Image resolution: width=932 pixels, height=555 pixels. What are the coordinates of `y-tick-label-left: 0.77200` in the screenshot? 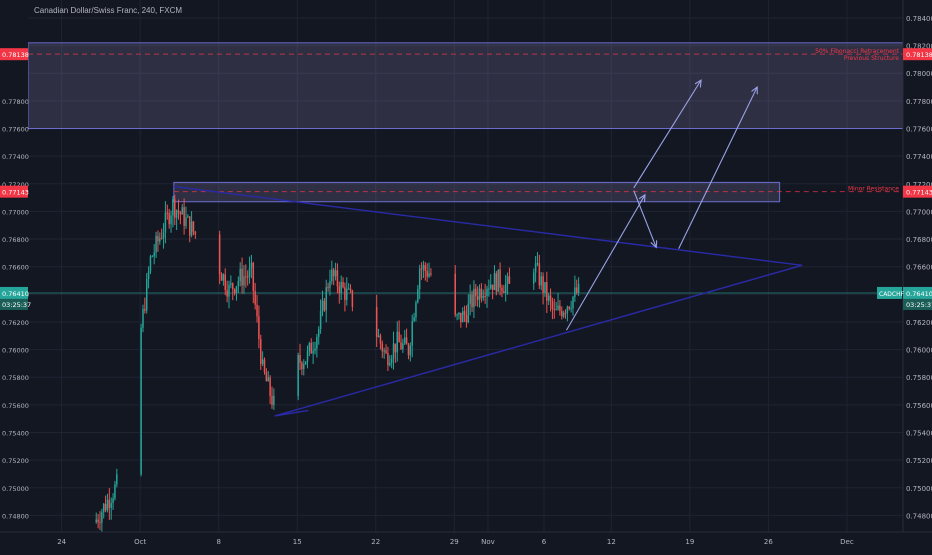 It's located at (15, 185).